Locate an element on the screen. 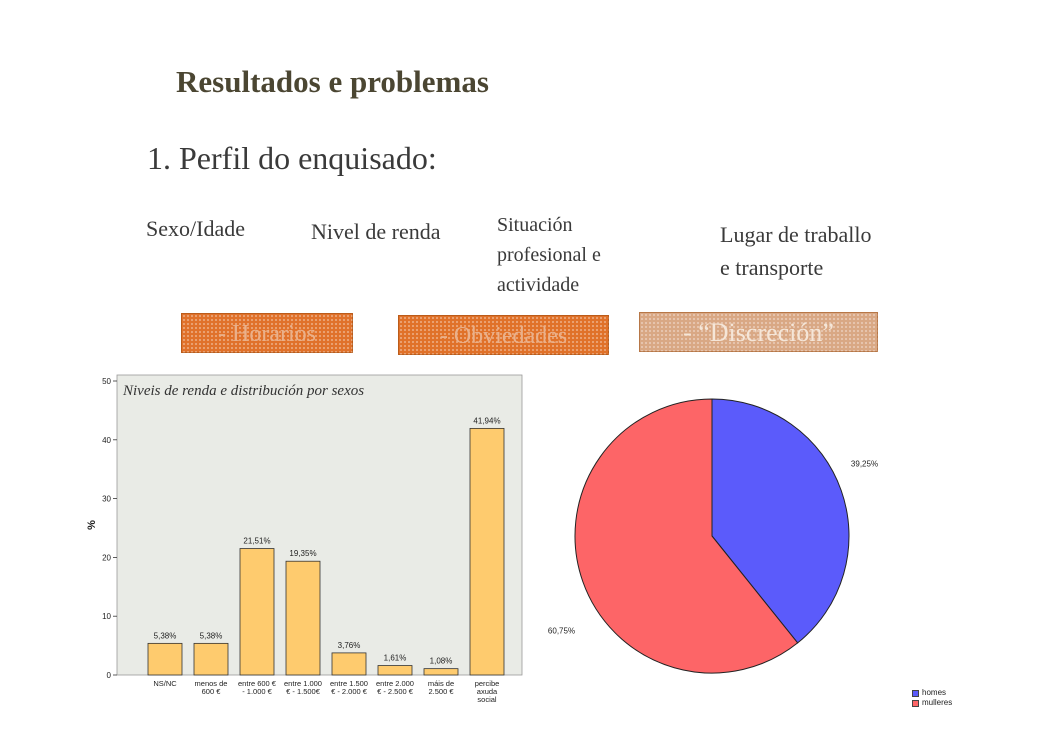 This screenshot has width=1053, height=744. sex-pie-chart: 39,25% 60,75% is located at coordinates (713, 536).